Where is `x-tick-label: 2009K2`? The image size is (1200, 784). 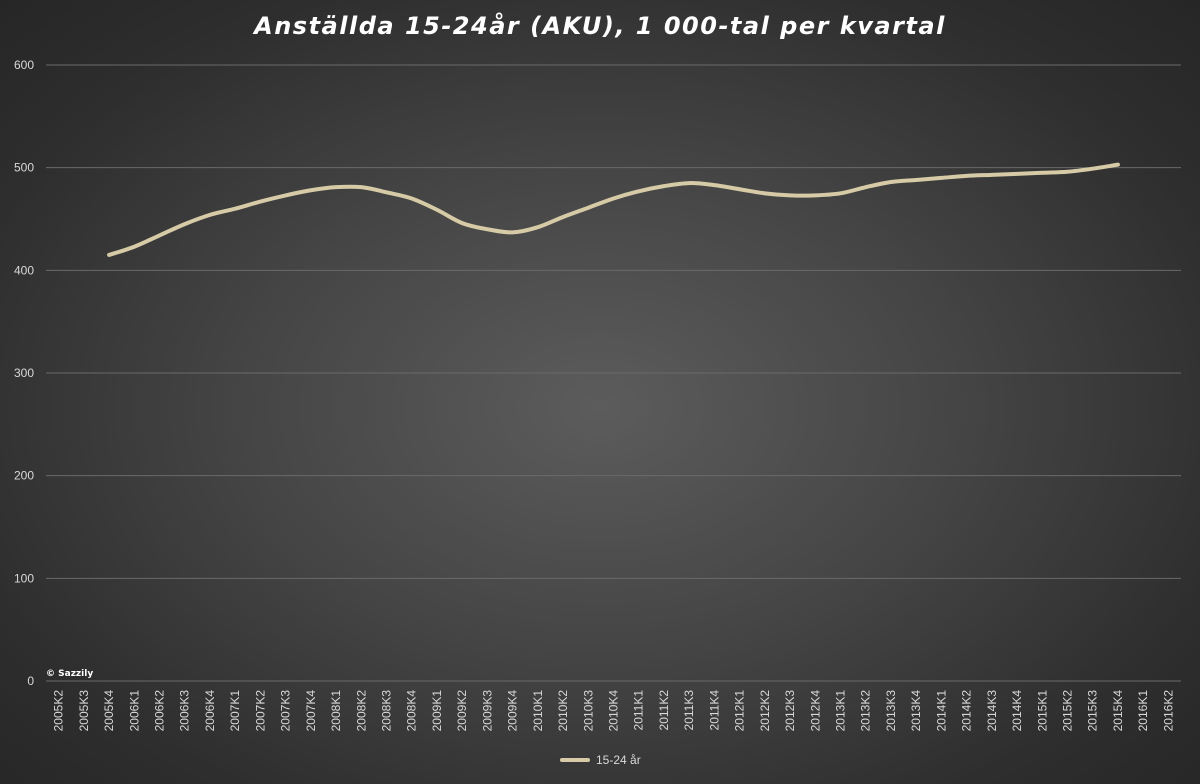
x-tick-label: 2009K2 is located at coordinates (462, 711).